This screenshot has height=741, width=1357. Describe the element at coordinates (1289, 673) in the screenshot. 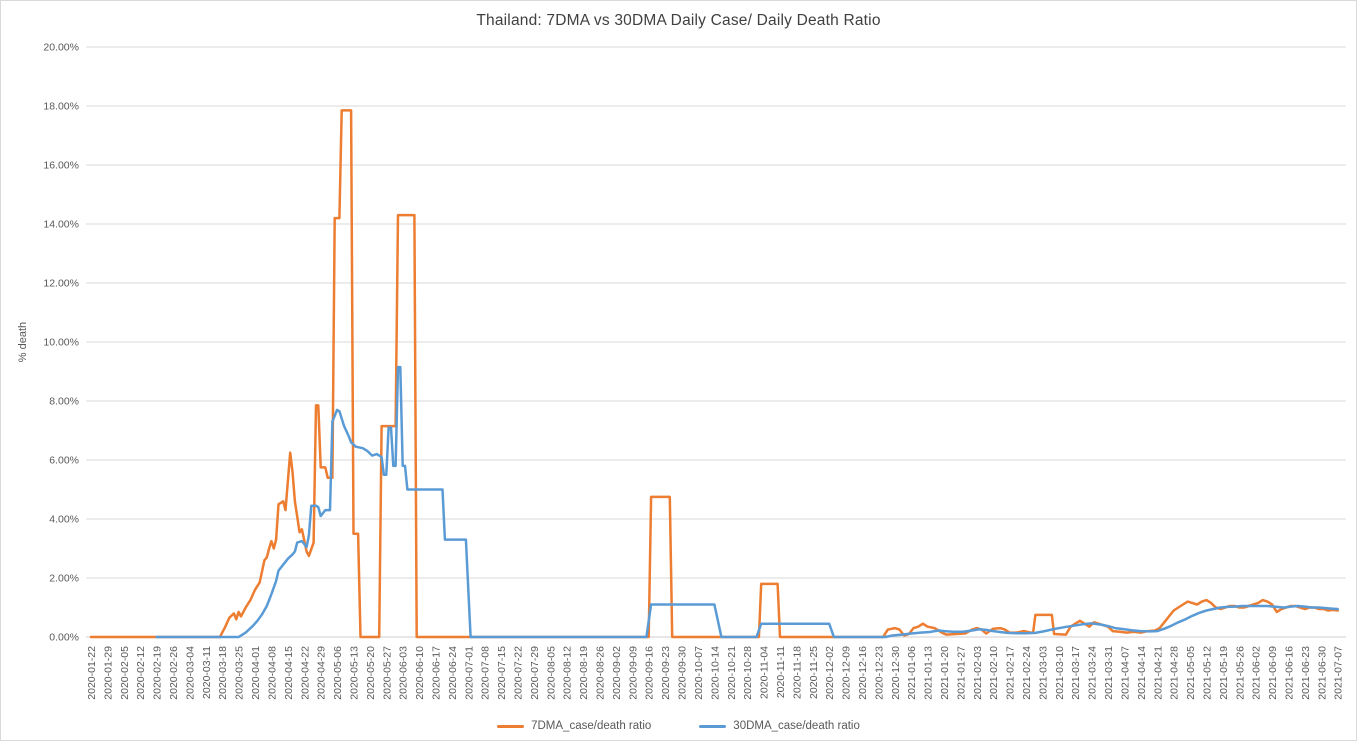

I see `svg-text: 2021-06-16` at that location.